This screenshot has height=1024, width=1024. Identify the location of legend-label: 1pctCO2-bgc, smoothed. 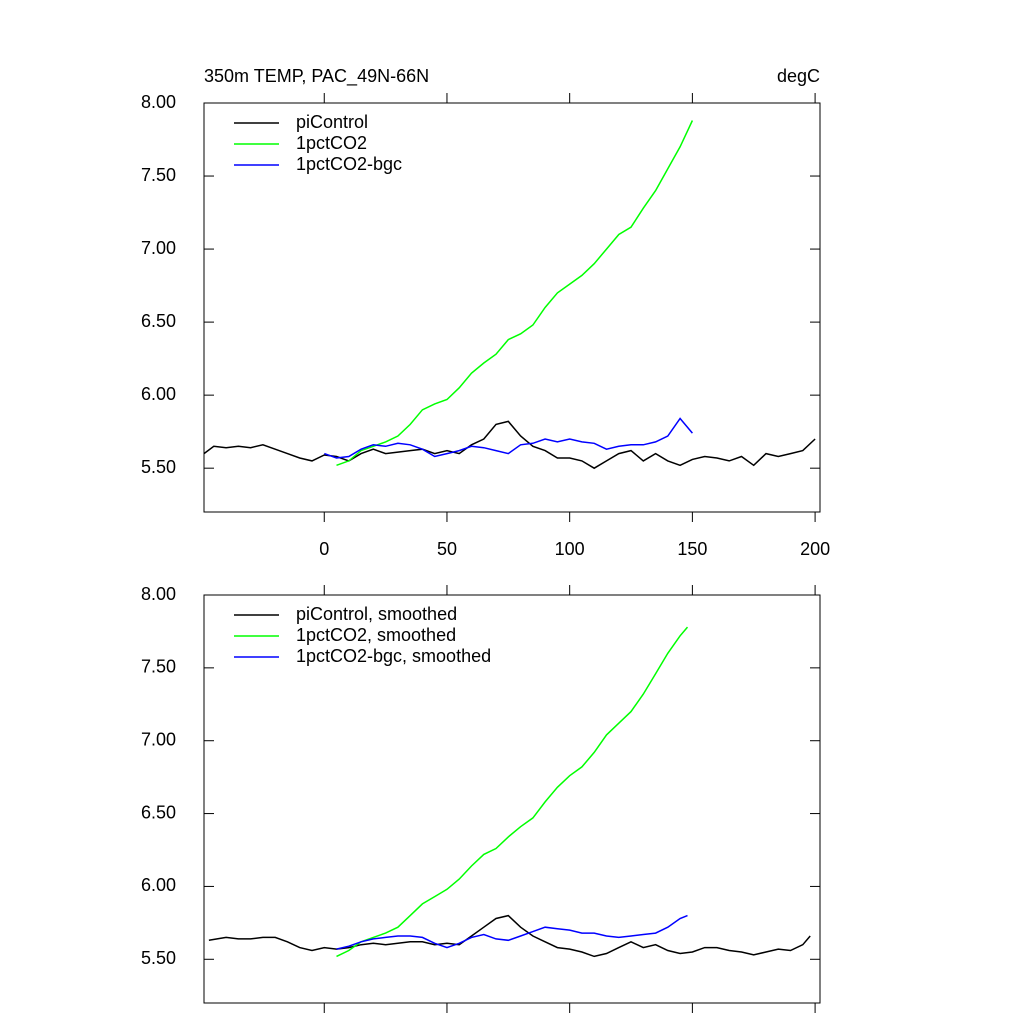
(393, 656).